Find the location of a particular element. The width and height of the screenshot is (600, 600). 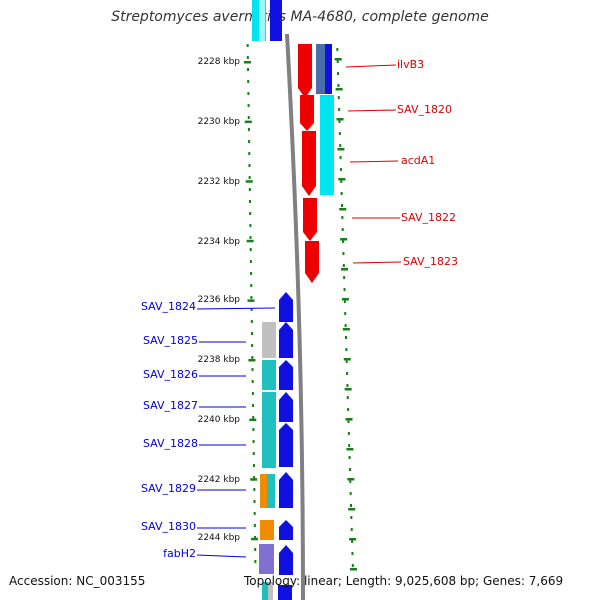

gene-label-SAV_1828: SAV_1828 is located at coordinates (170, 443).